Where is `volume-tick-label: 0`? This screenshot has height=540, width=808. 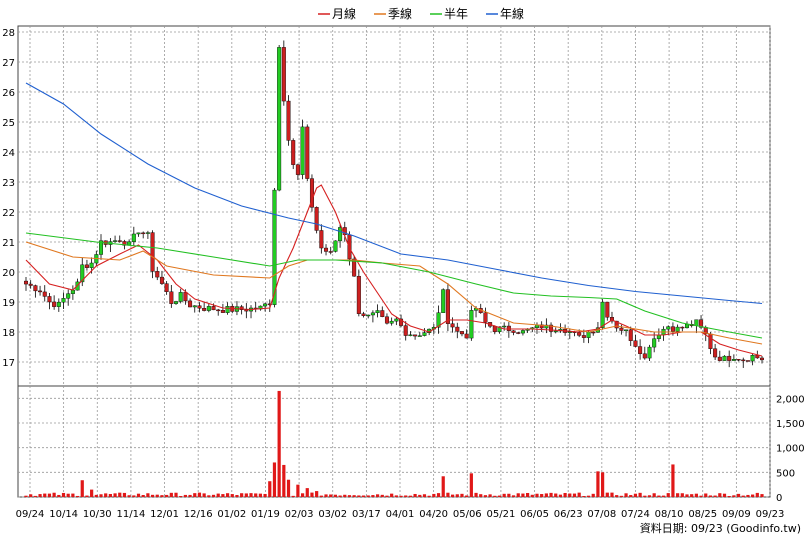 volume-tick-label: 0 is located at coordinates (779, 498).